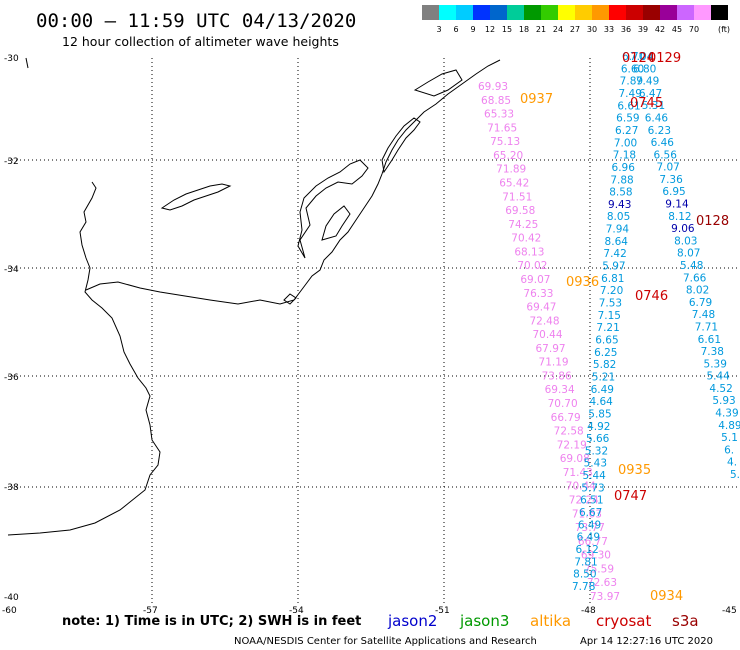 This screenshot has height=650, width=740. Describe the element at coordinates (627, 119) in the screenshot. I see `track-value-blue-a: 6.59` at that location.